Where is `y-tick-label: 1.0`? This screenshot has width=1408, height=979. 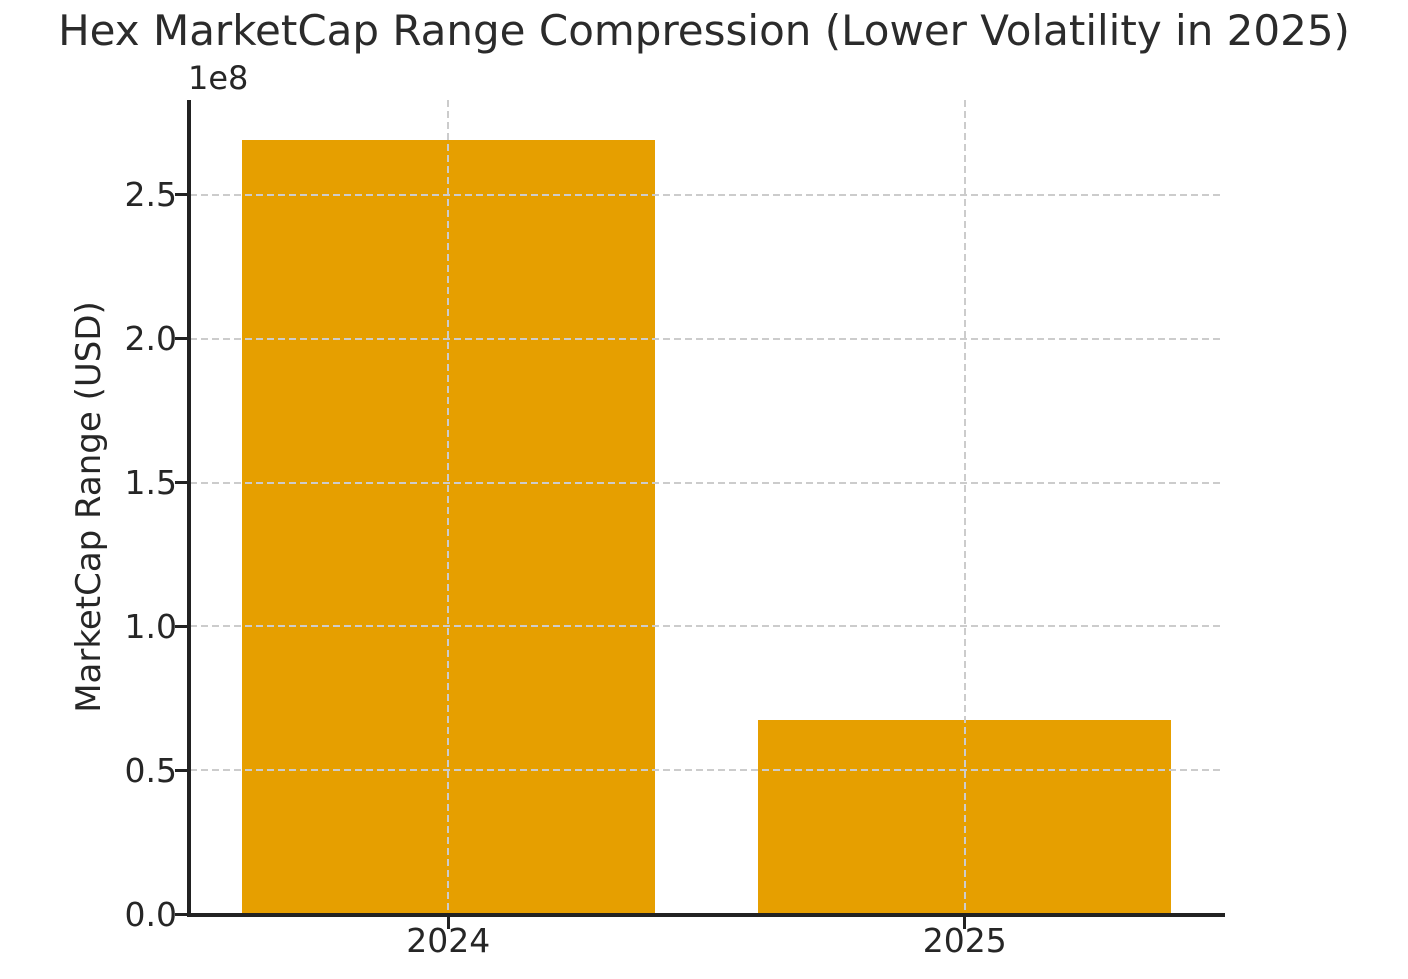
y-tick-label: 1.0 is located at coordinates (150, 626).